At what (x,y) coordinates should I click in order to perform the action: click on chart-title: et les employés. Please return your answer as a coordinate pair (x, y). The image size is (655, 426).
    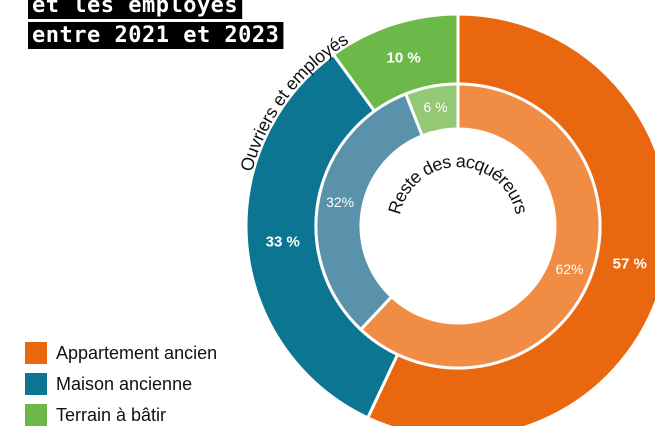
    Looking at the image, I should click on (135, 9).